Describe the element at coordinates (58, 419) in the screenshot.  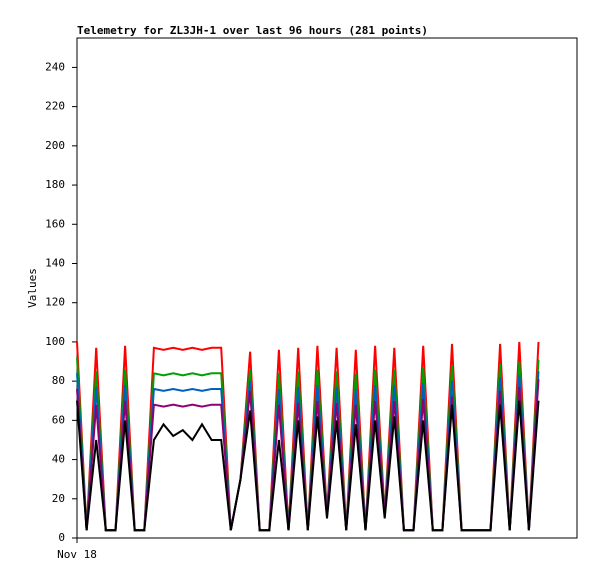
I see `y-tick-label: 60` at that location.